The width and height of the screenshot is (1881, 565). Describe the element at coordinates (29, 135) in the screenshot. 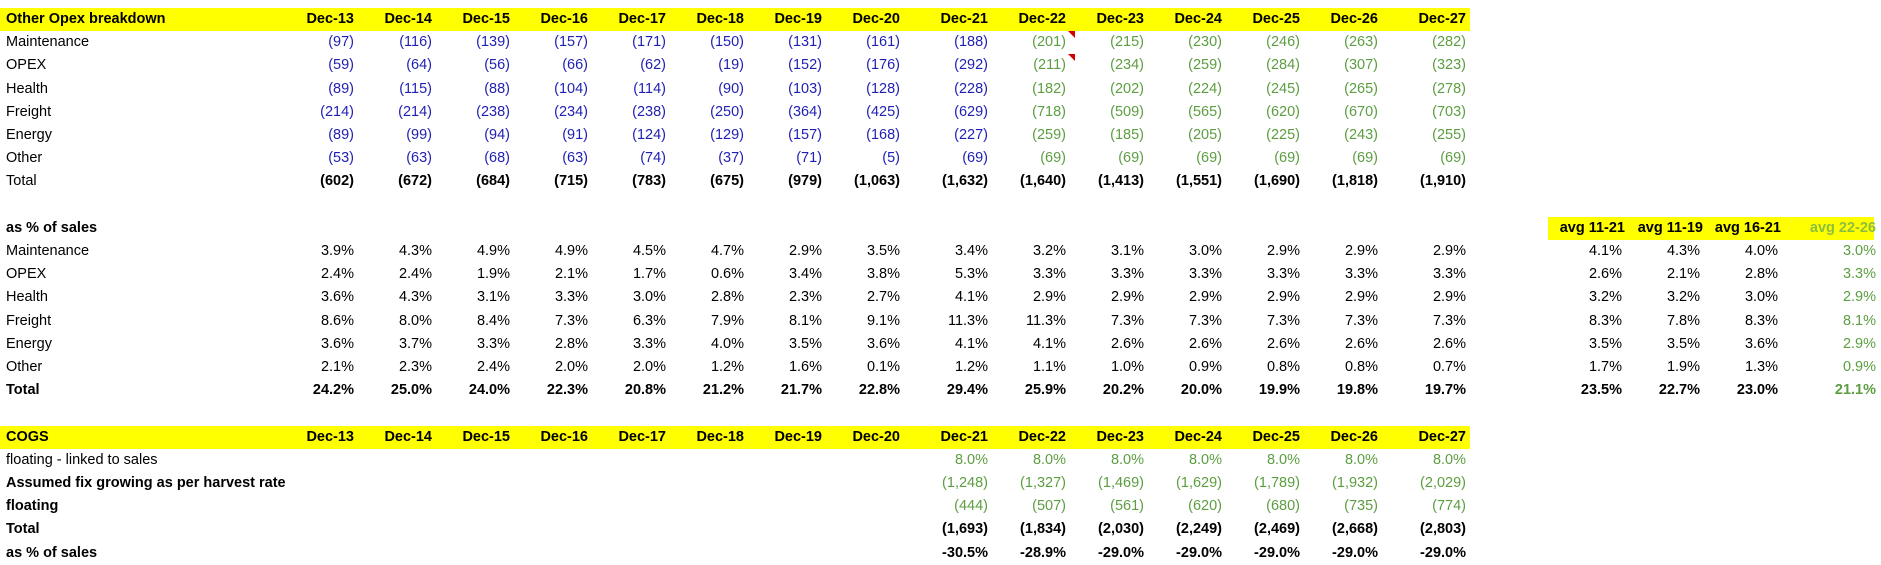

I see `row-label: Energy` at that location.